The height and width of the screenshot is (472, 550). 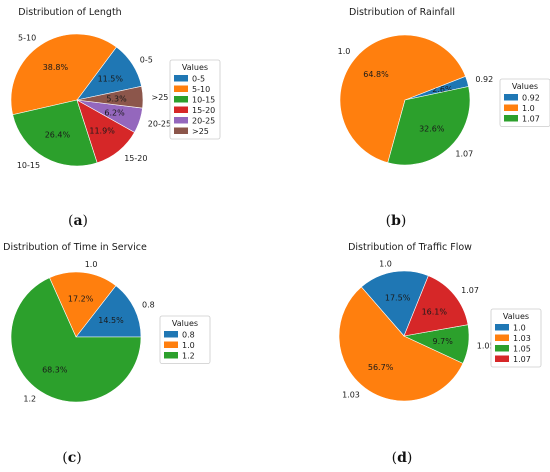 I want to click on panel-caption: (d), so click(x=402, y=458).